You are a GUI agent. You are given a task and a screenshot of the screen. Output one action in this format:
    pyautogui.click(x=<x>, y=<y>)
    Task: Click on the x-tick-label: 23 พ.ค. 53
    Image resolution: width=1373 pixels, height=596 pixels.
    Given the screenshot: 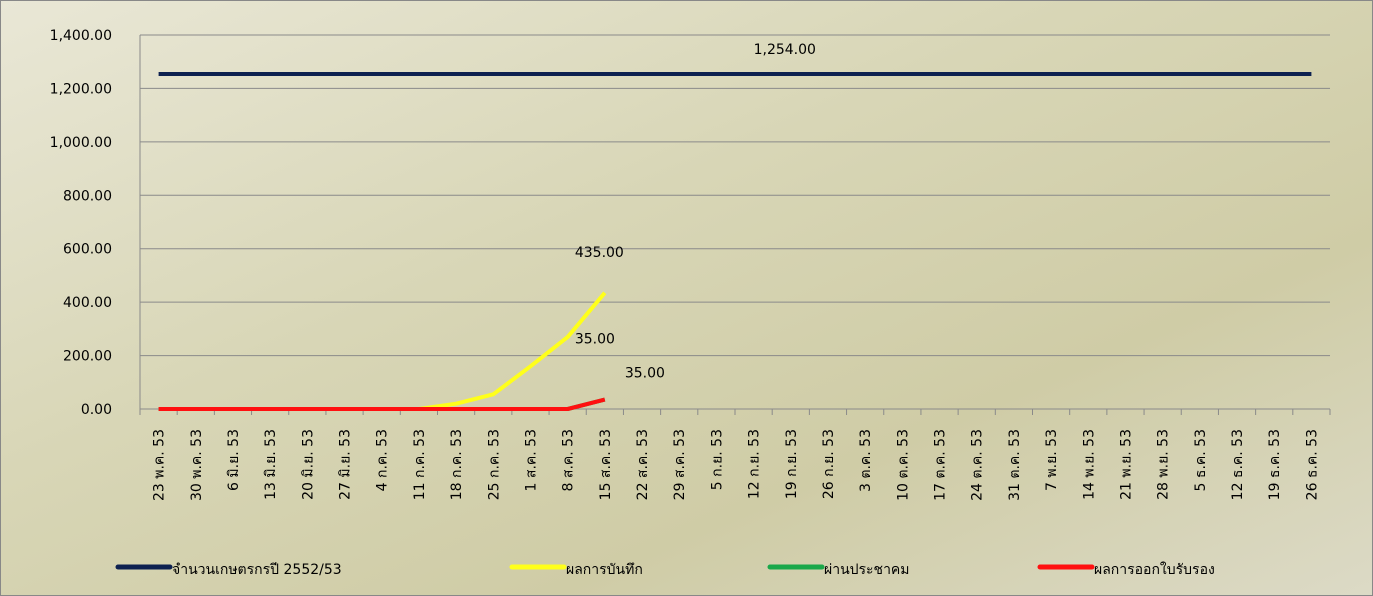 What is the action you would take?
    pyautogui.click(x=160, y=465)
    